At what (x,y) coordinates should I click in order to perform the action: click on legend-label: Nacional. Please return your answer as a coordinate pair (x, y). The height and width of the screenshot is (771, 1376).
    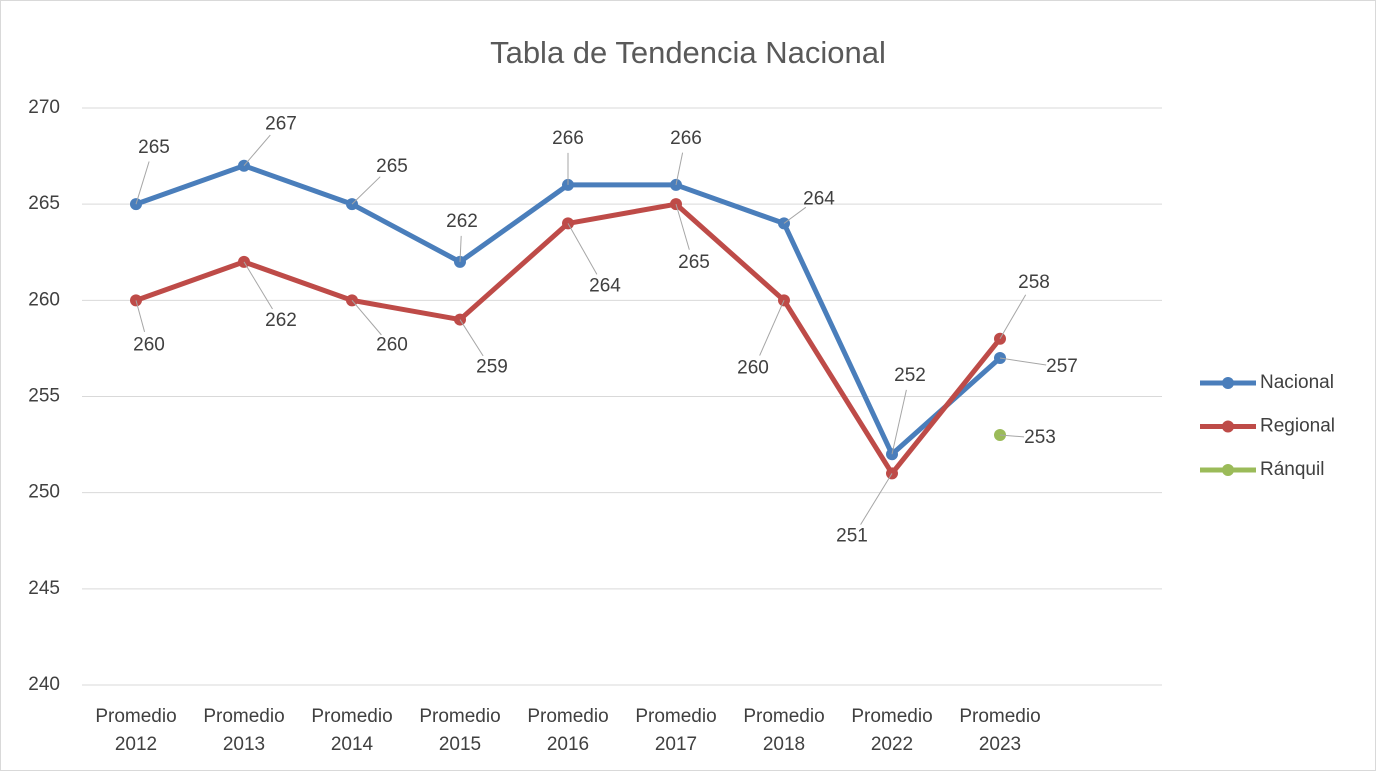
    Looking at the image, I should click on (1297, 382).